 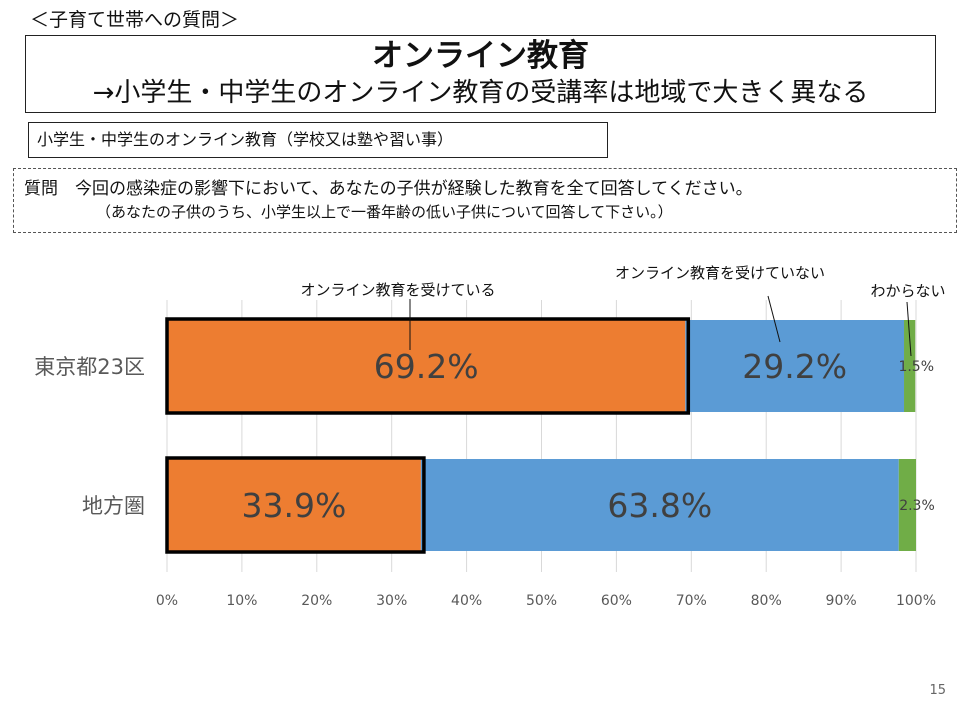 I want to click on series-label: オンライン教育を受けていない, so click(x=720, y=273).